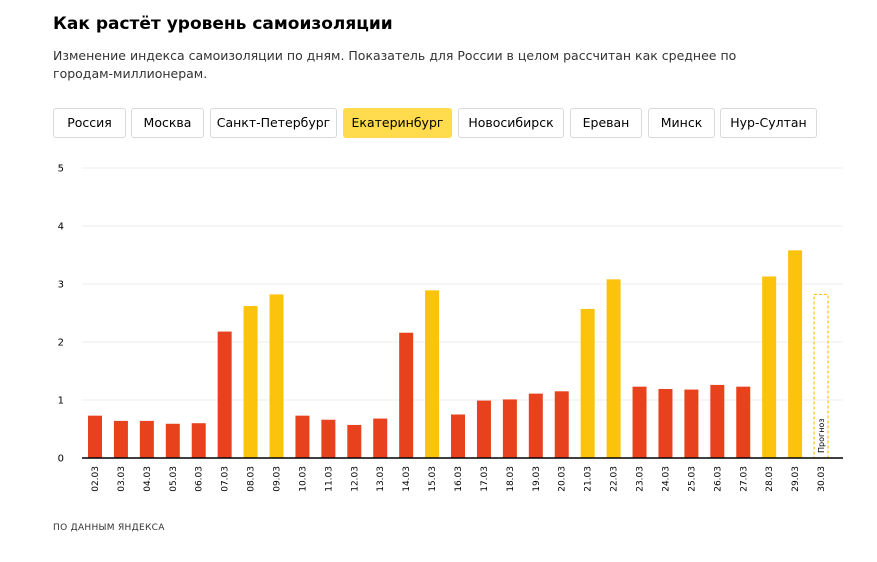 The height and width of the screenshot is (562, 877). I want to click on x-tick-label: 20.03, so click(563, 479).